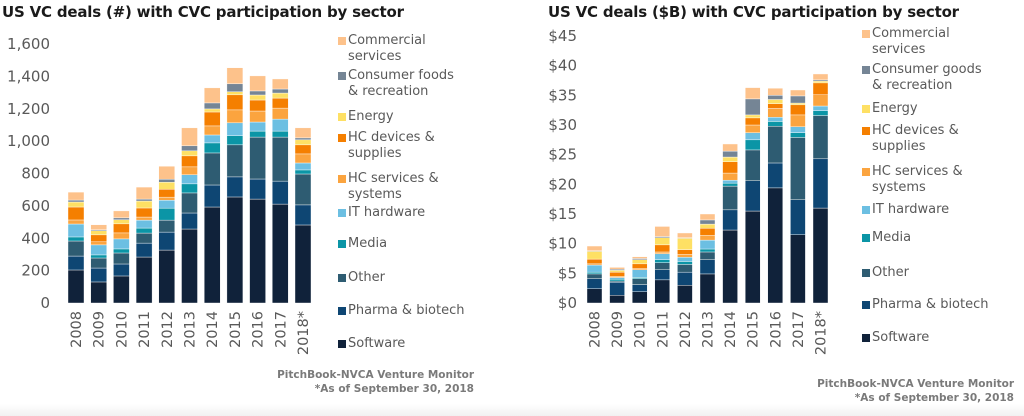 This screenshot has width=1024, height=416. Describe the element at coordinates (775, 119) in the screenshot. I see `bar-segment-it-hardware-2016` at that location.